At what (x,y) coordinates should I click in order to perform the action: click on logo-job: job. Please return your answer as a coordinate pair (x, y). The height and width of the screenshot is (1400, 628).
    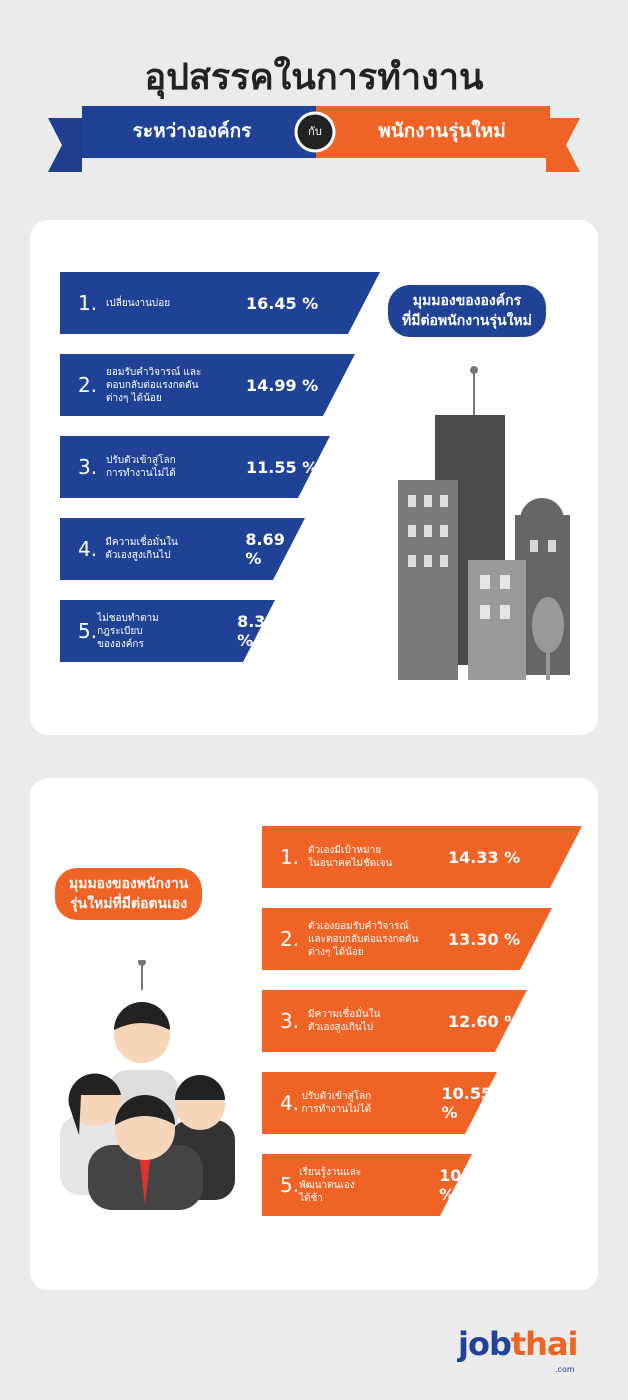
    Looking at the image, I should click on (485, 1344).